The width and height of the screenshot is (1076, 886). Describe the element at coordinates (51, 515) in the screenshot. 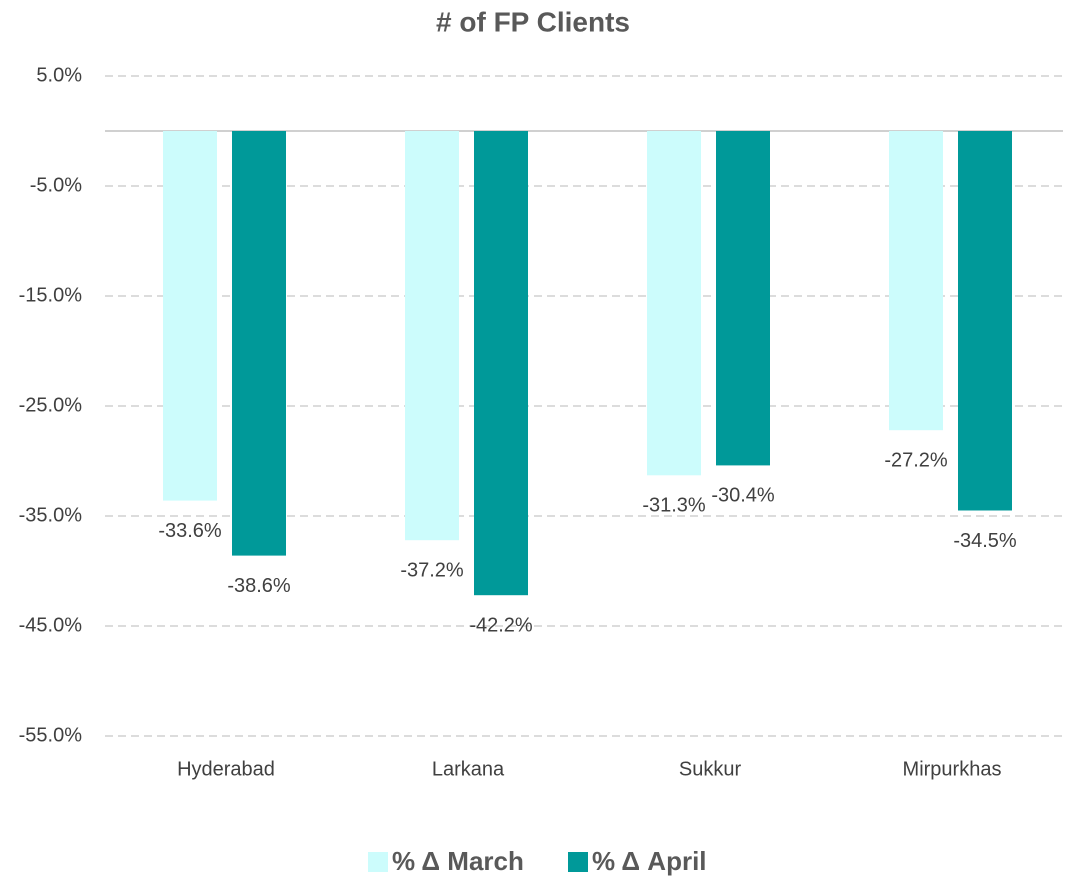

I see `y-tick-label: -35.0%` at that location.